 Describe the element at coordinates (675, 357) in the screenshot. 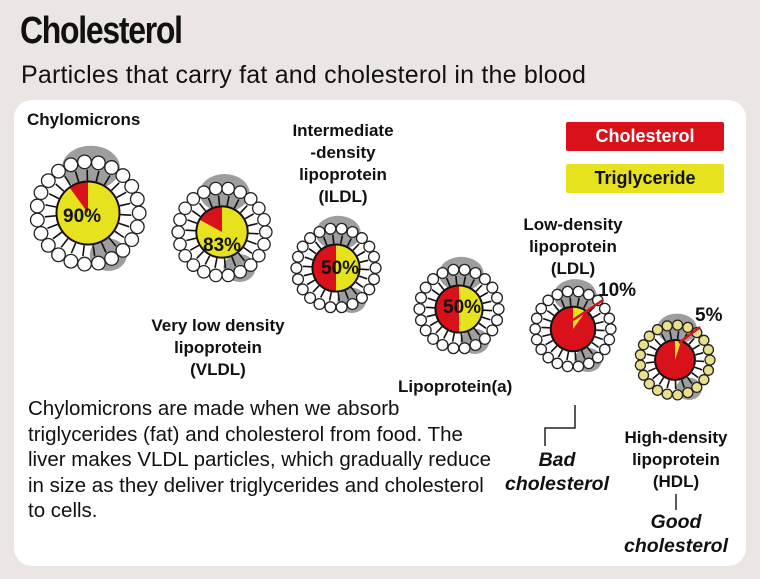

I see `hdl-particle` at that location.